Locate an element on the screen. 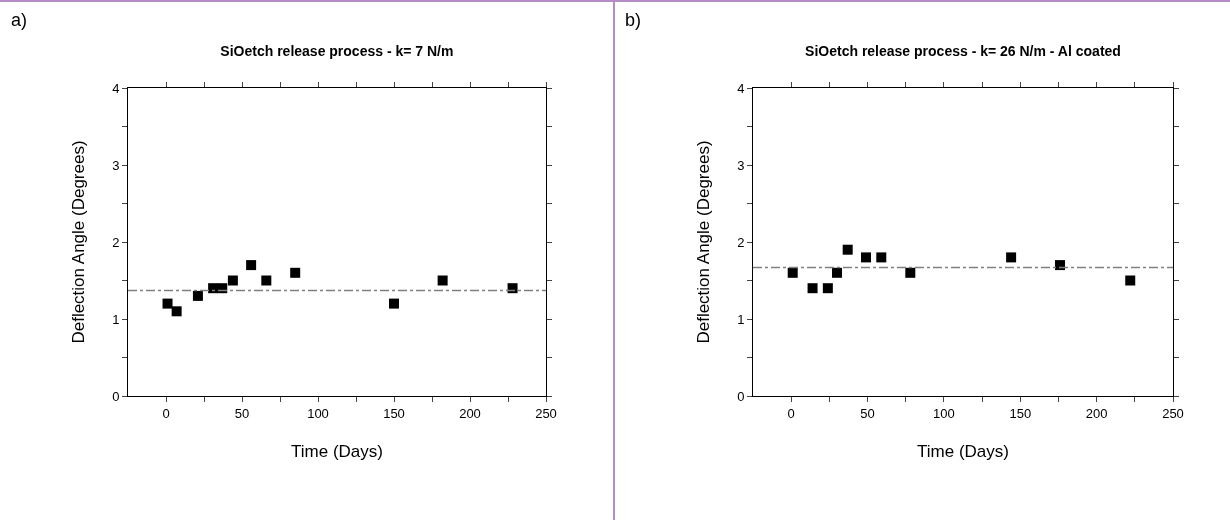 The height and width of the screenshot is (520, 1230). chart-title: SiOetch release process - k= 7 N/m is located at coordinates (337, 50).